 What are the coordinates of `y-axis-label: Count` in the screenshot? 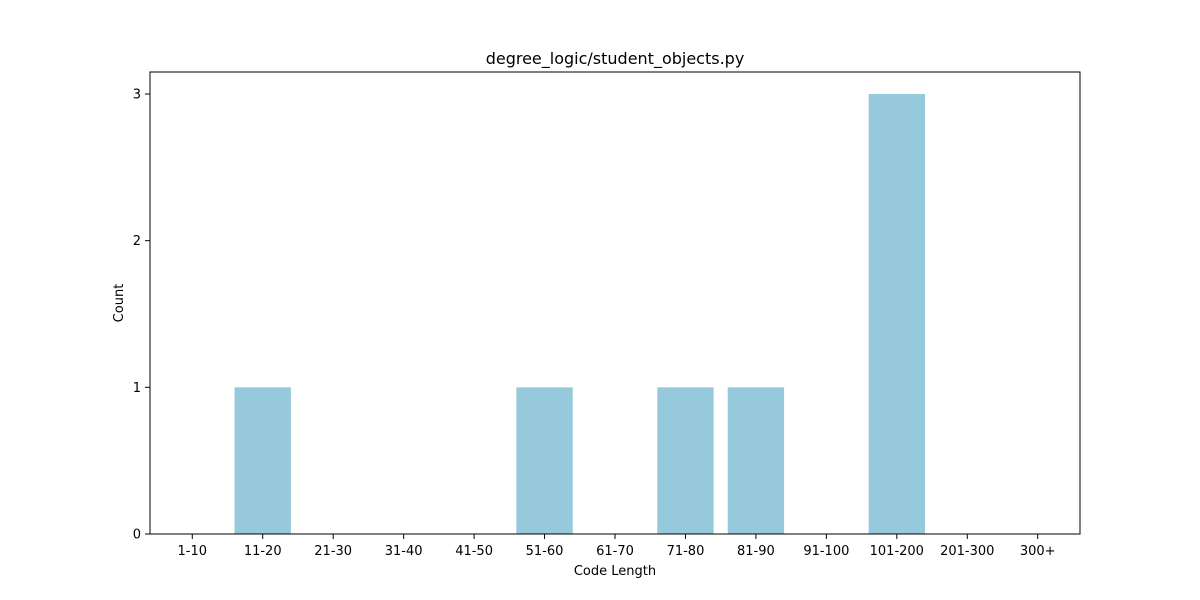 It's located at (119, 303).